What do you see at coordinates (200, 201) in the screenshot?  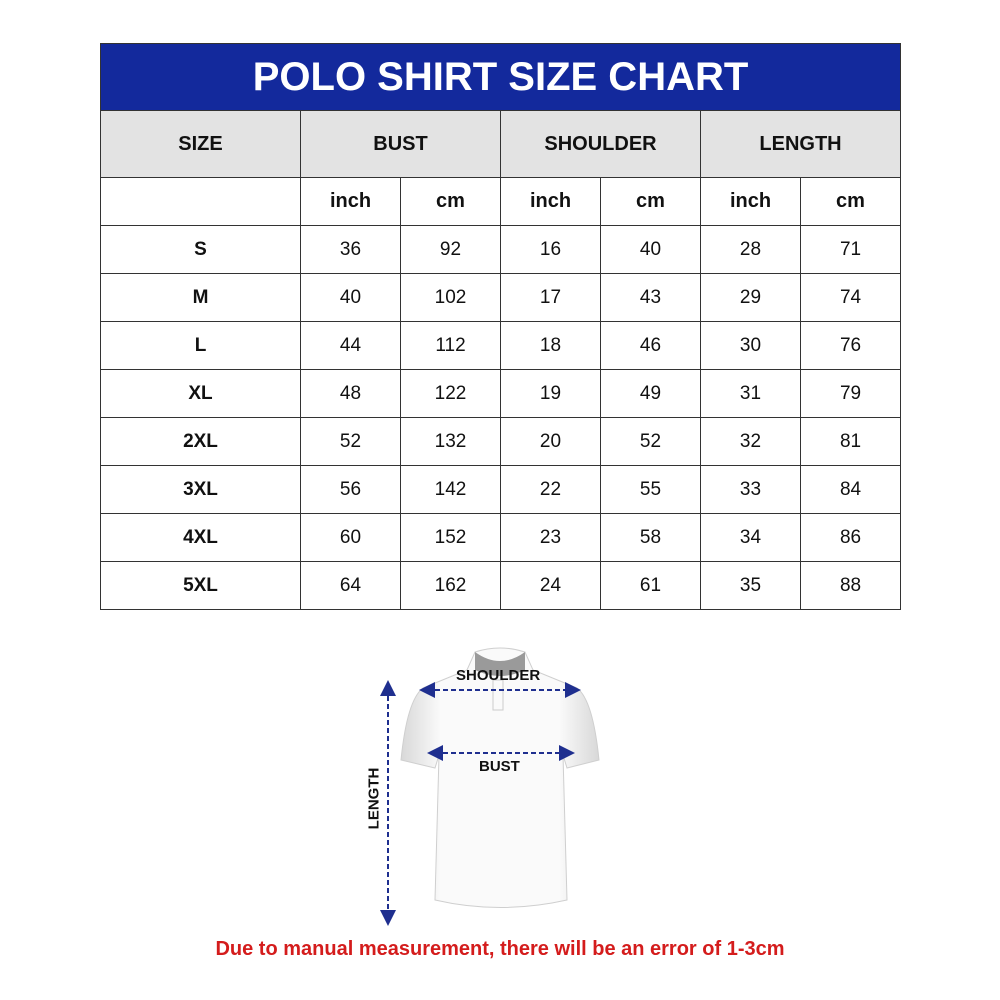 I see `unit-blank` at bounding box center [200, 201].